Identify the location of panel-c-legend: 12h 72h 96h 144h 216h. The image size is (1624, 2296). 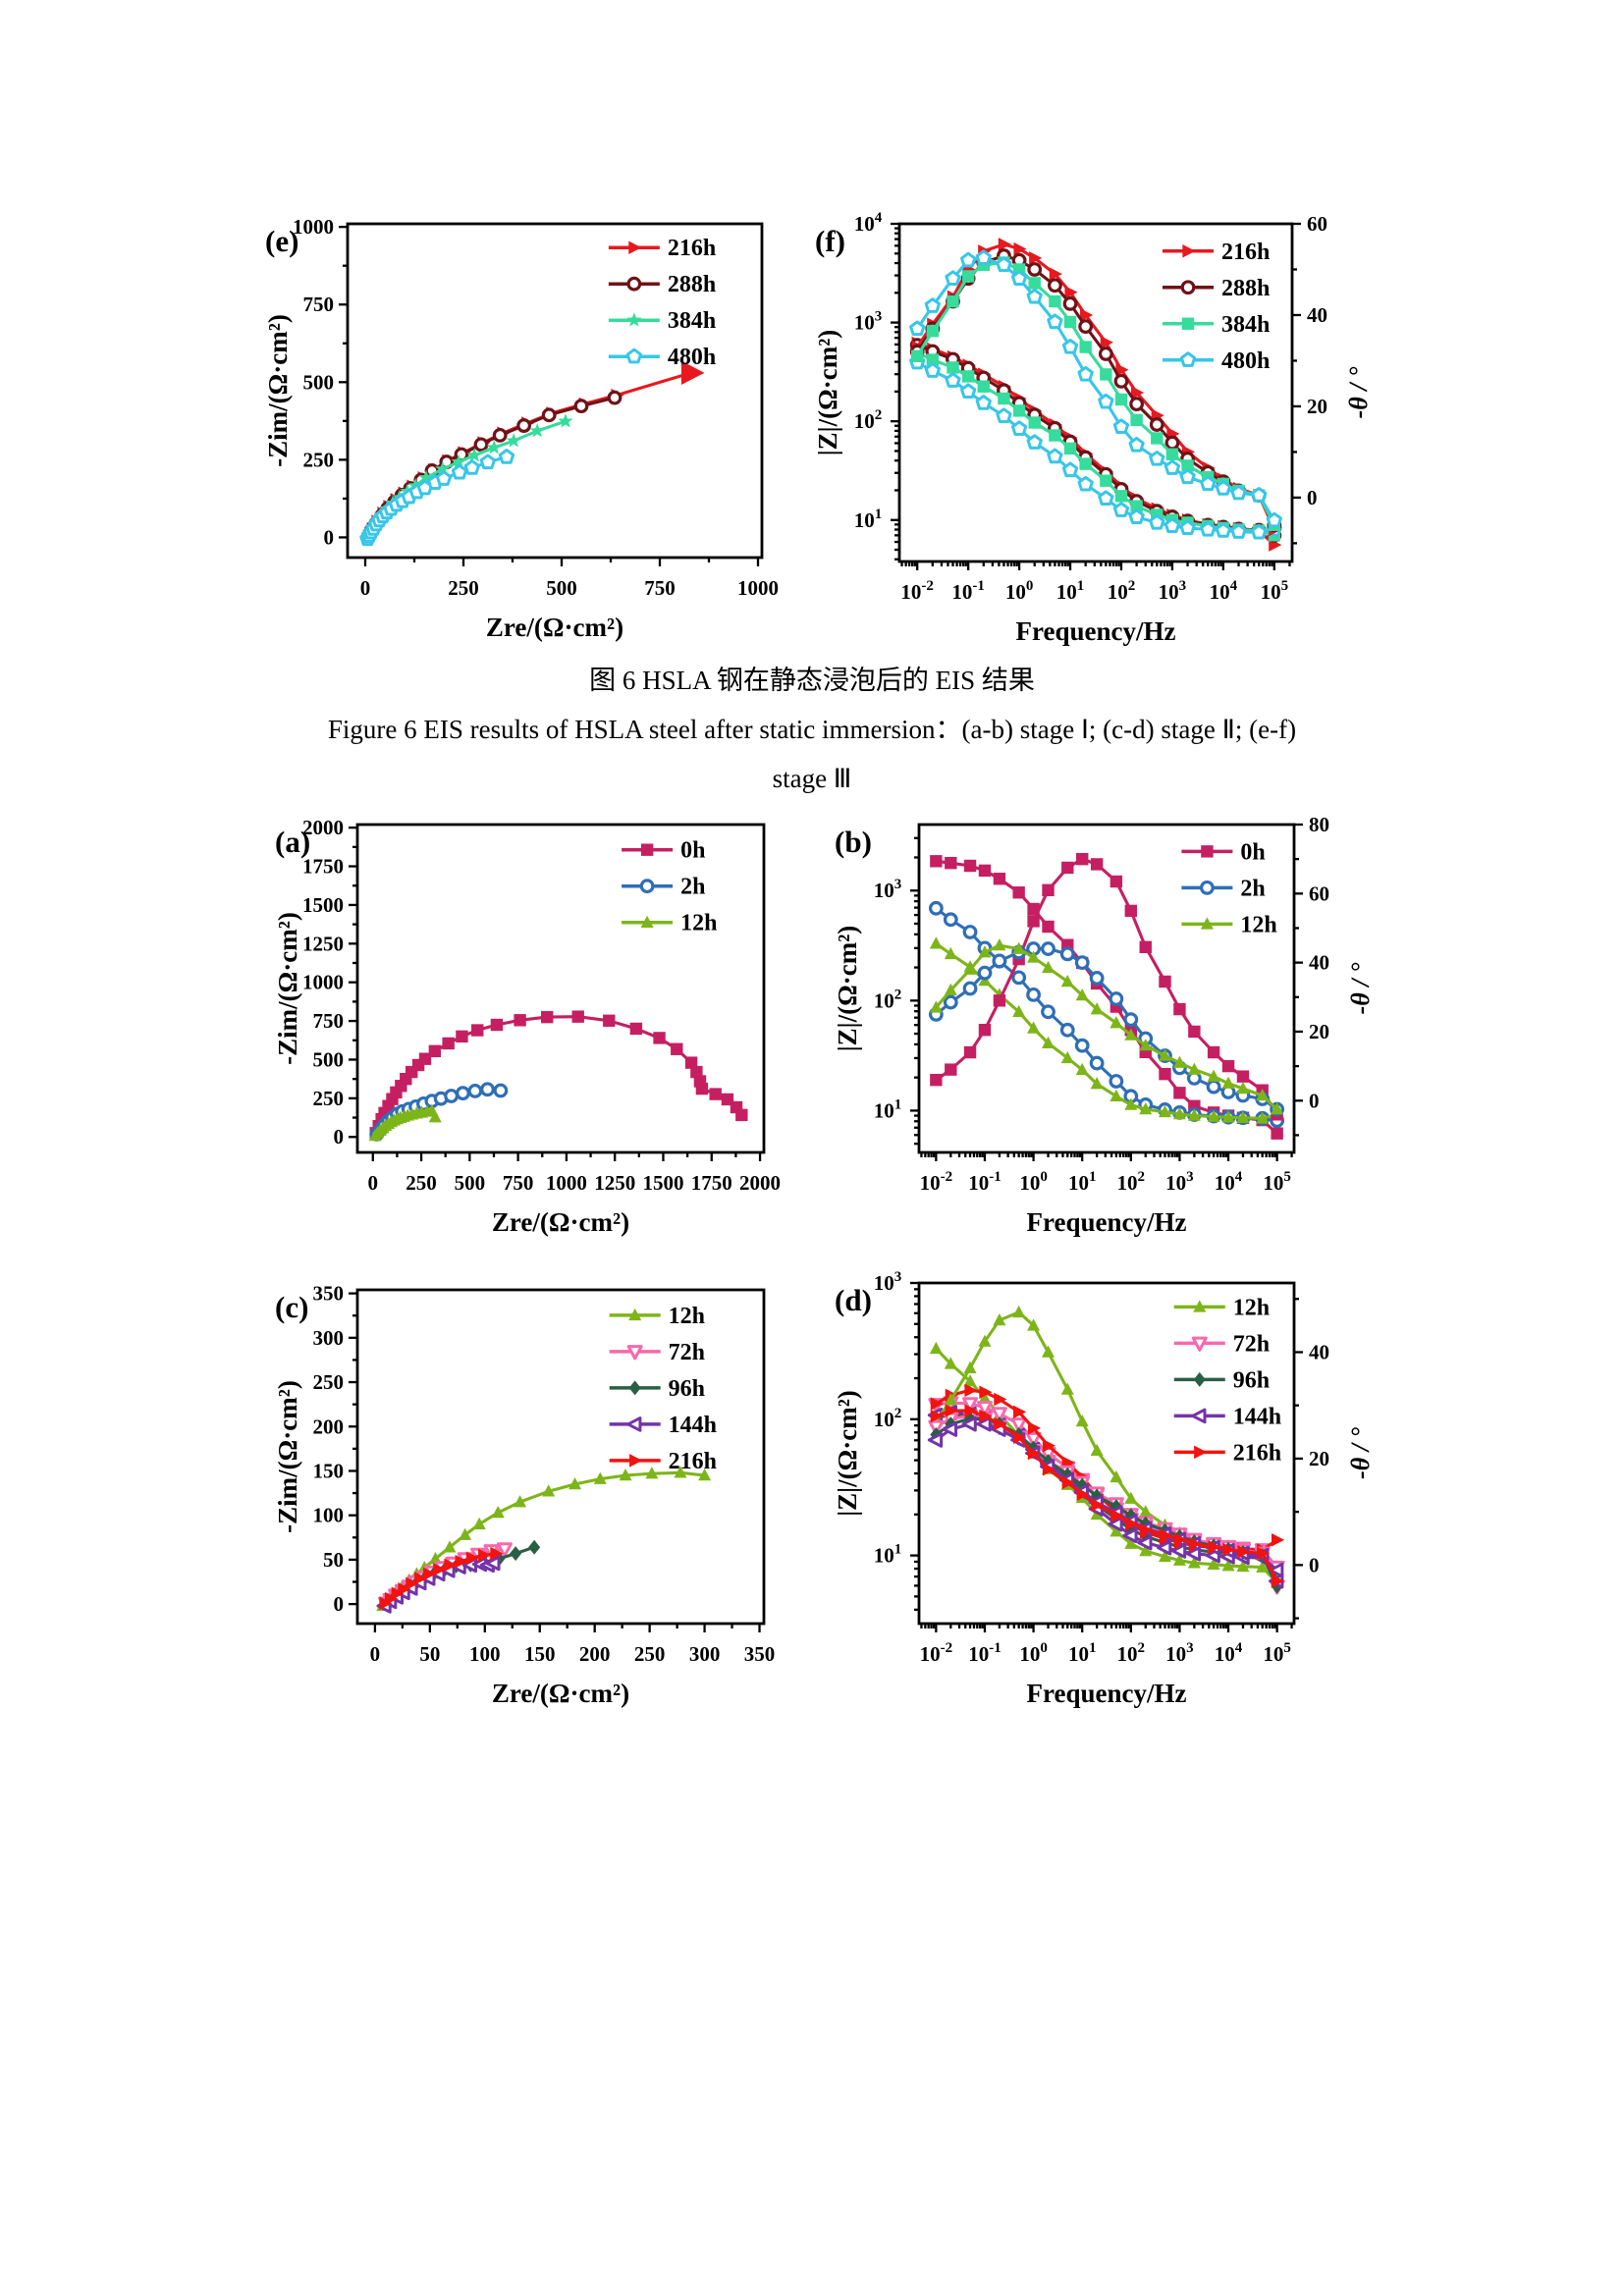
(663, 1389).